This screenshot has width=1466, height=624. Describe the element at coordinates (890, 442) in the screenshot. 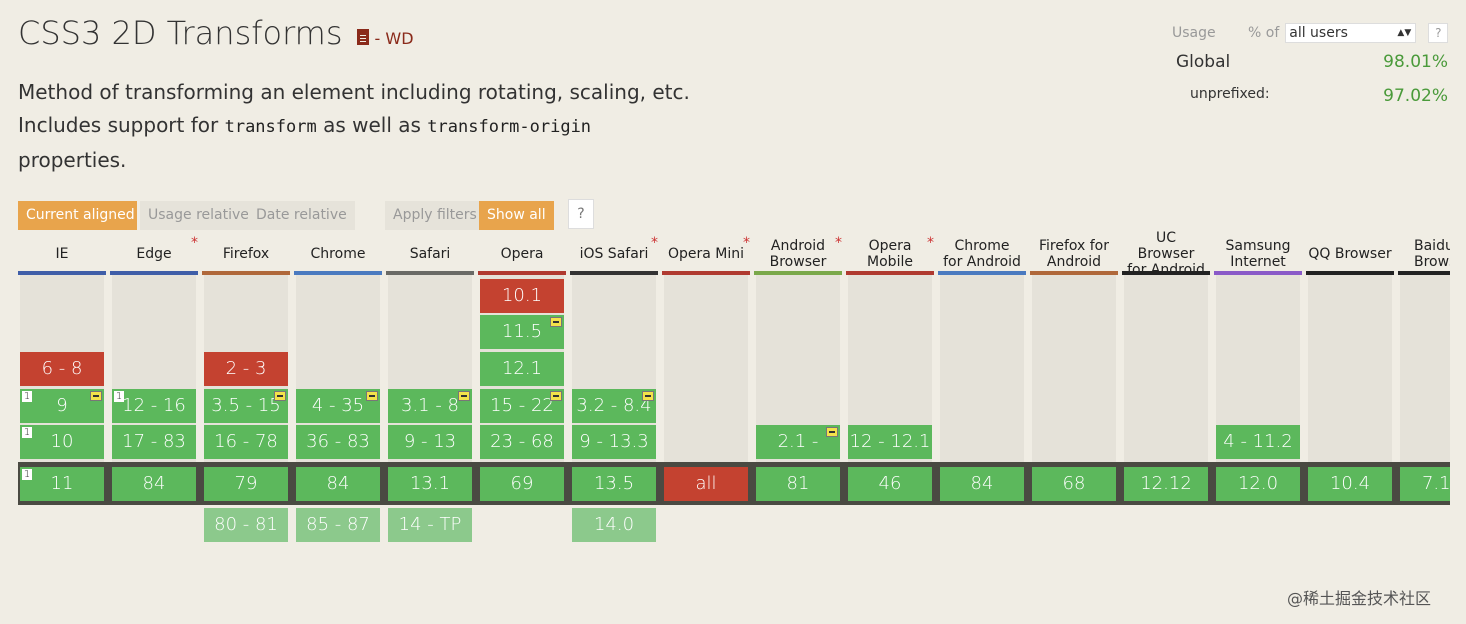

I see `version-cell: 12 - 12.1` at that location.